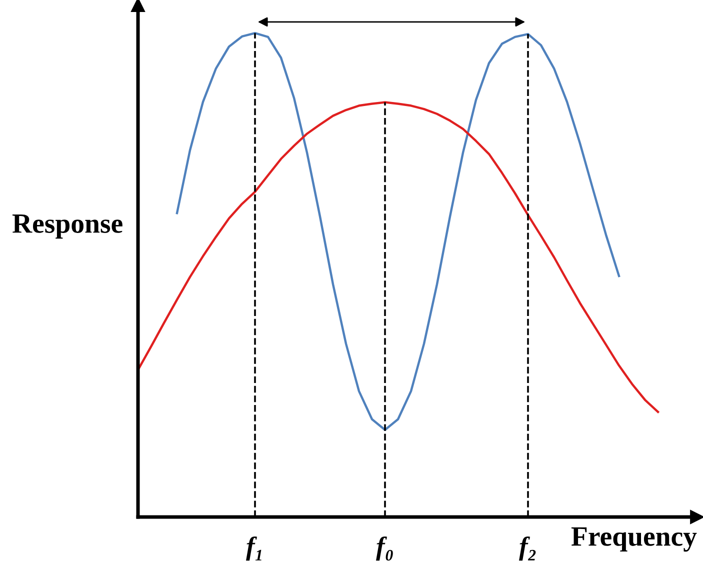  I want to click on x-axis-title: Frequency, so click(634, 539).